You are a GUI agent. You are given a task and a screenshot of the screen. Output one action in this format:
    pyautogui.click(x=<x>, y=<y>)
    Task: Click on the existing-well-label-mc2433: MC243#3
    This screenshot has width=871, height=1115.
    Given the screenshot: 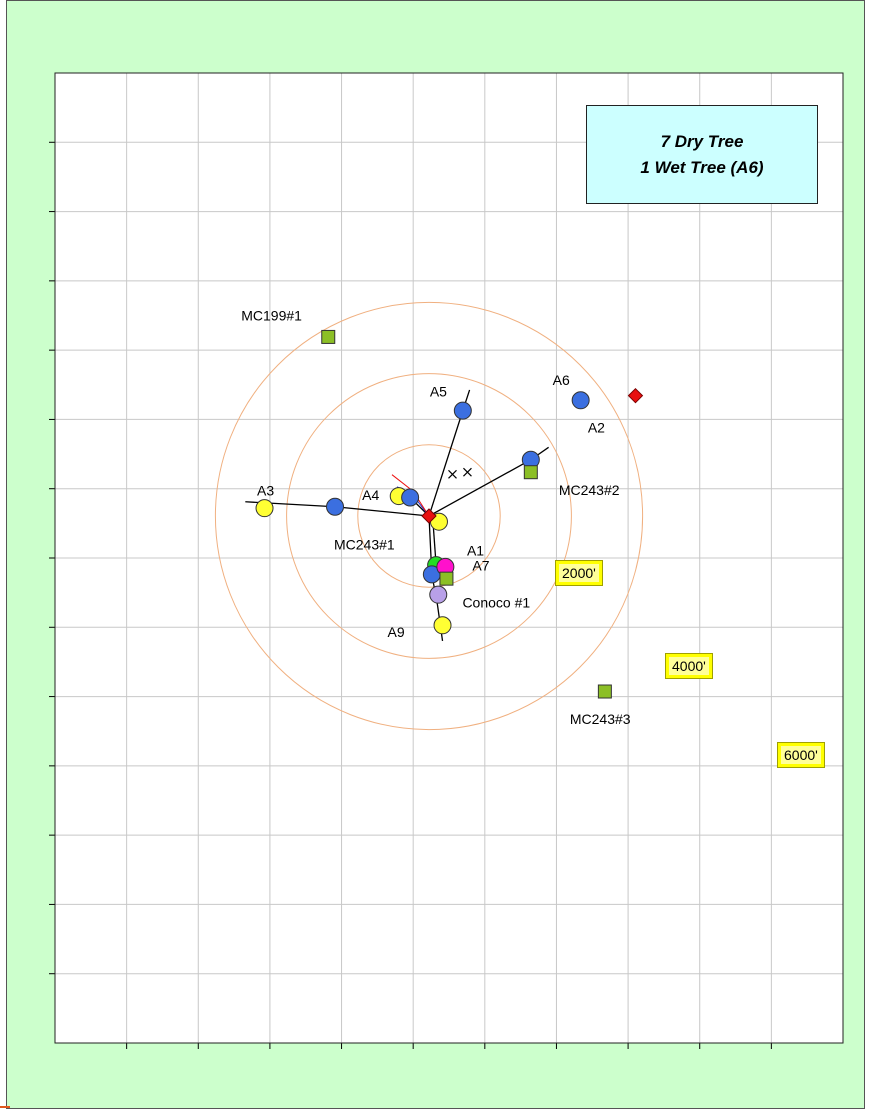 What is the action you would take?
    pyautogui.click(x=600, y=719)
    